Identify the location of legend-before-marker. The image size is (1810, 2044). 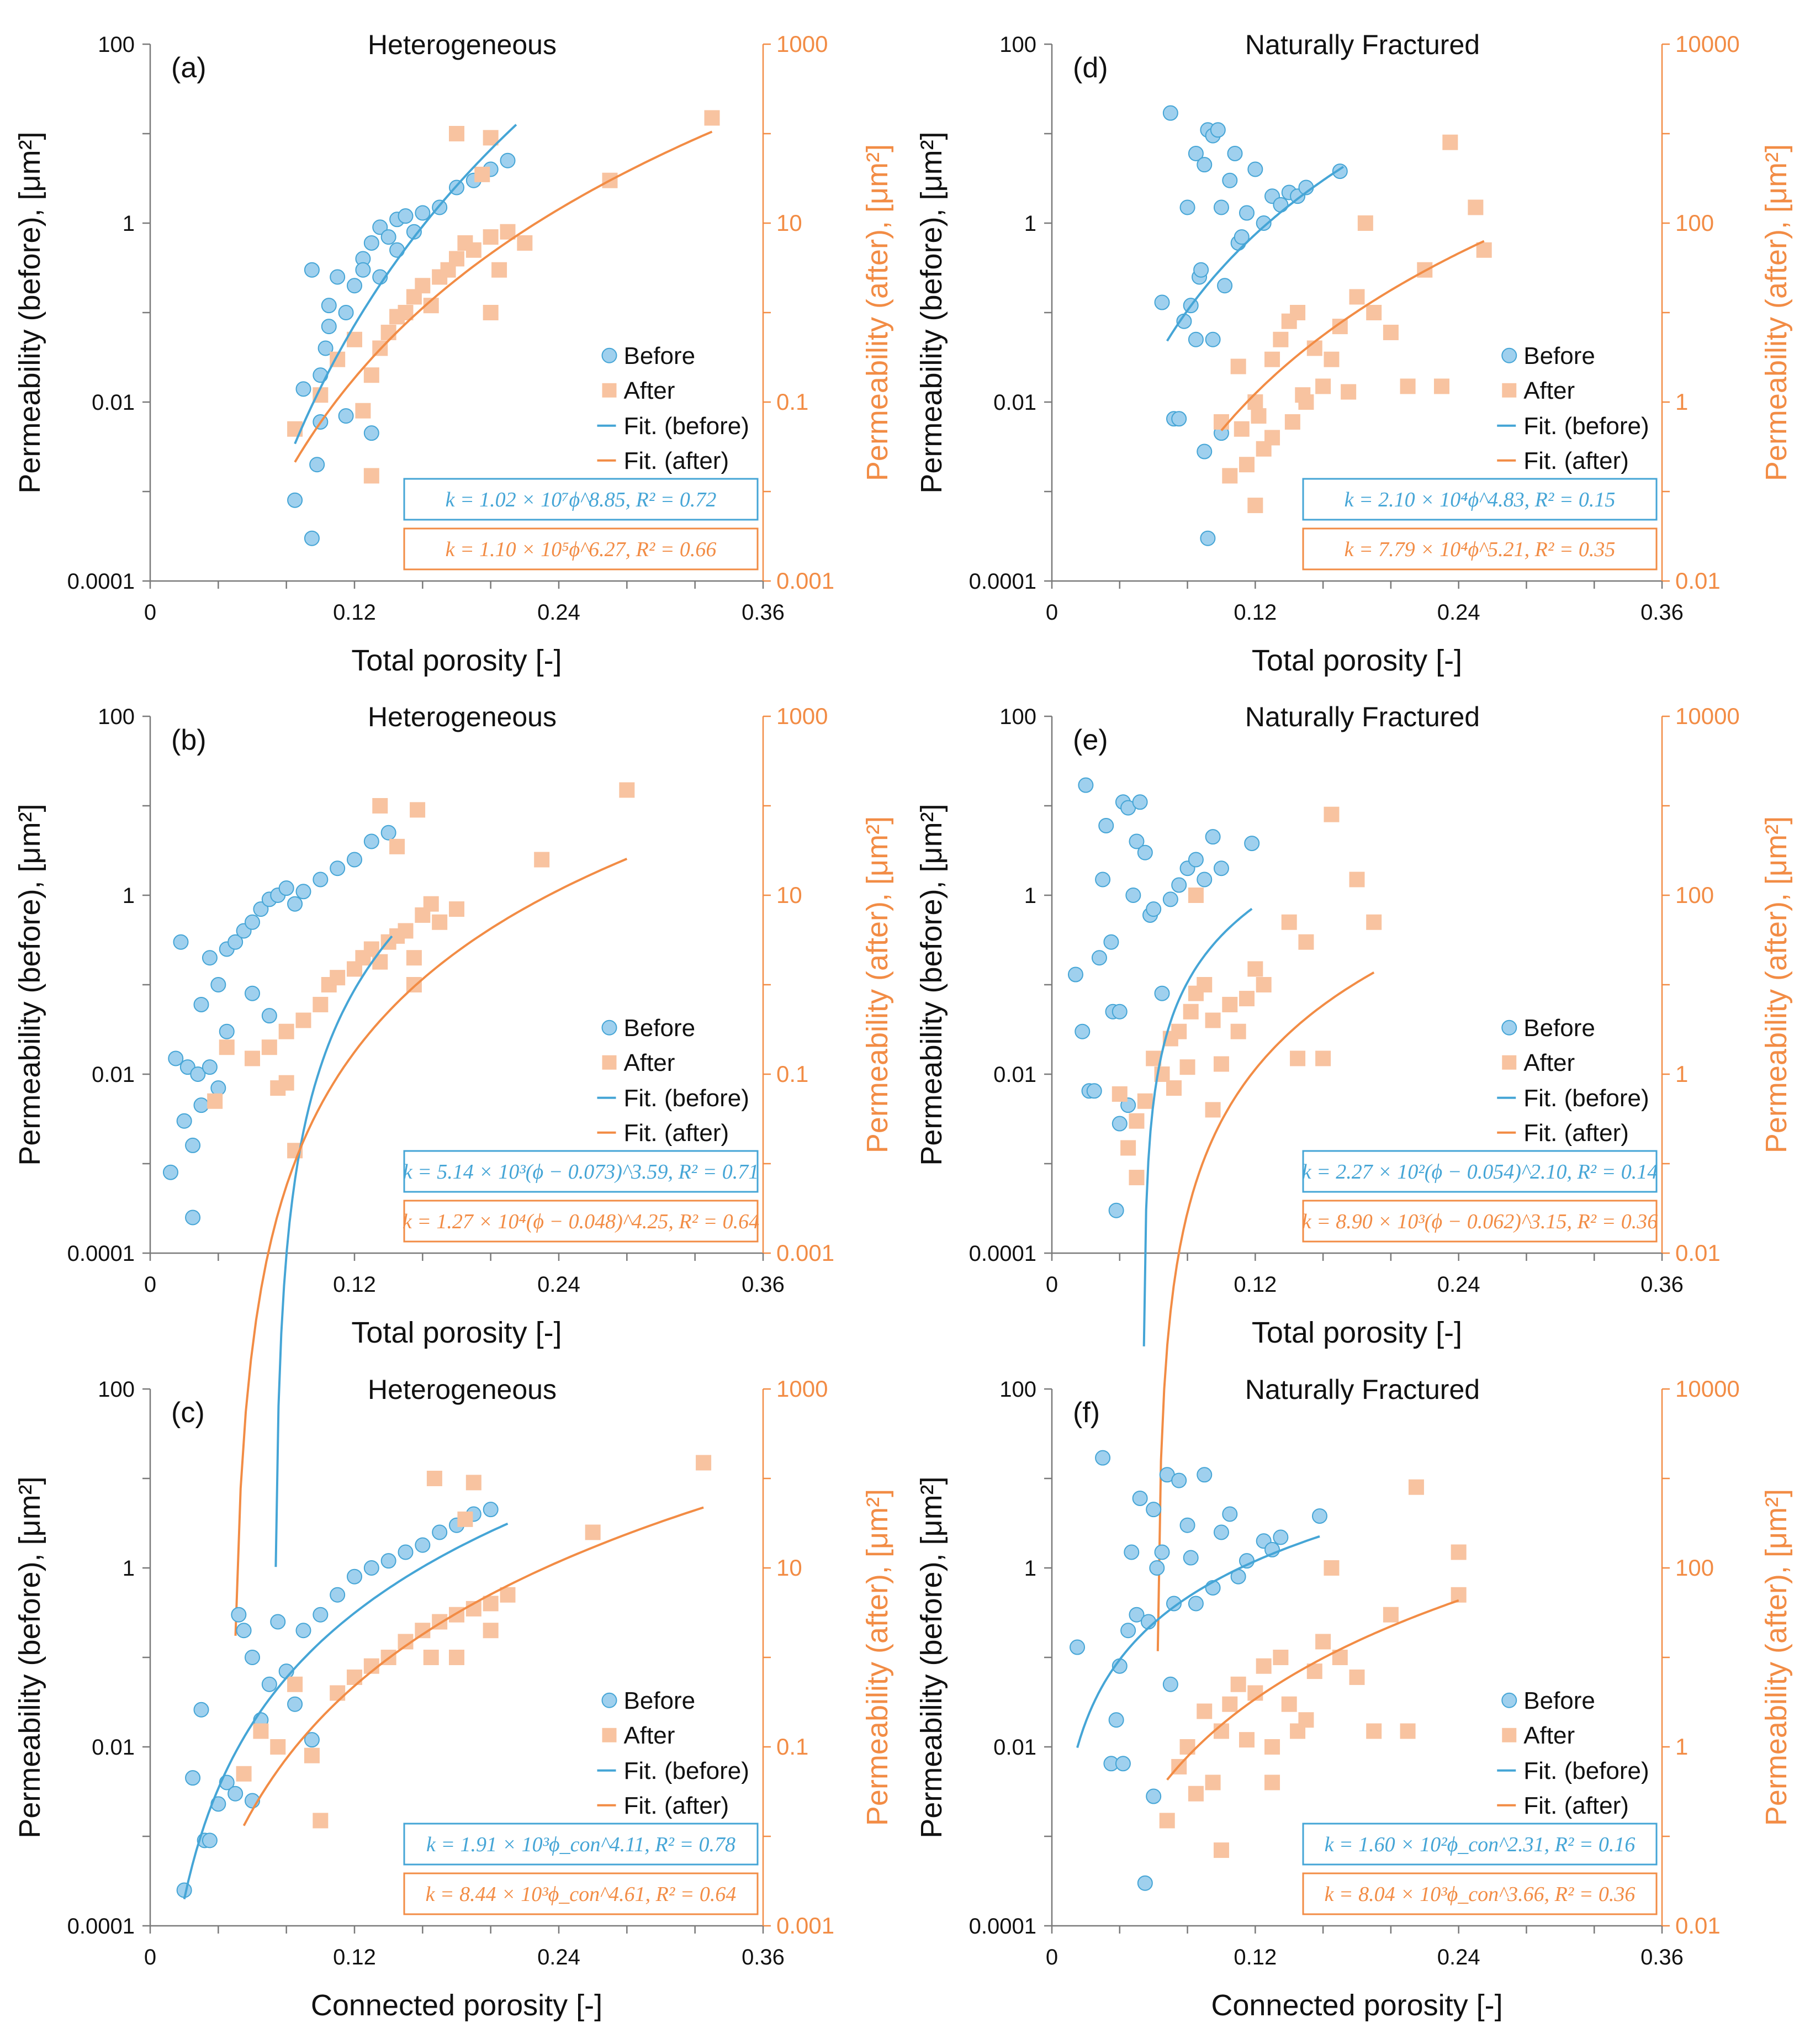
(1509, 355).